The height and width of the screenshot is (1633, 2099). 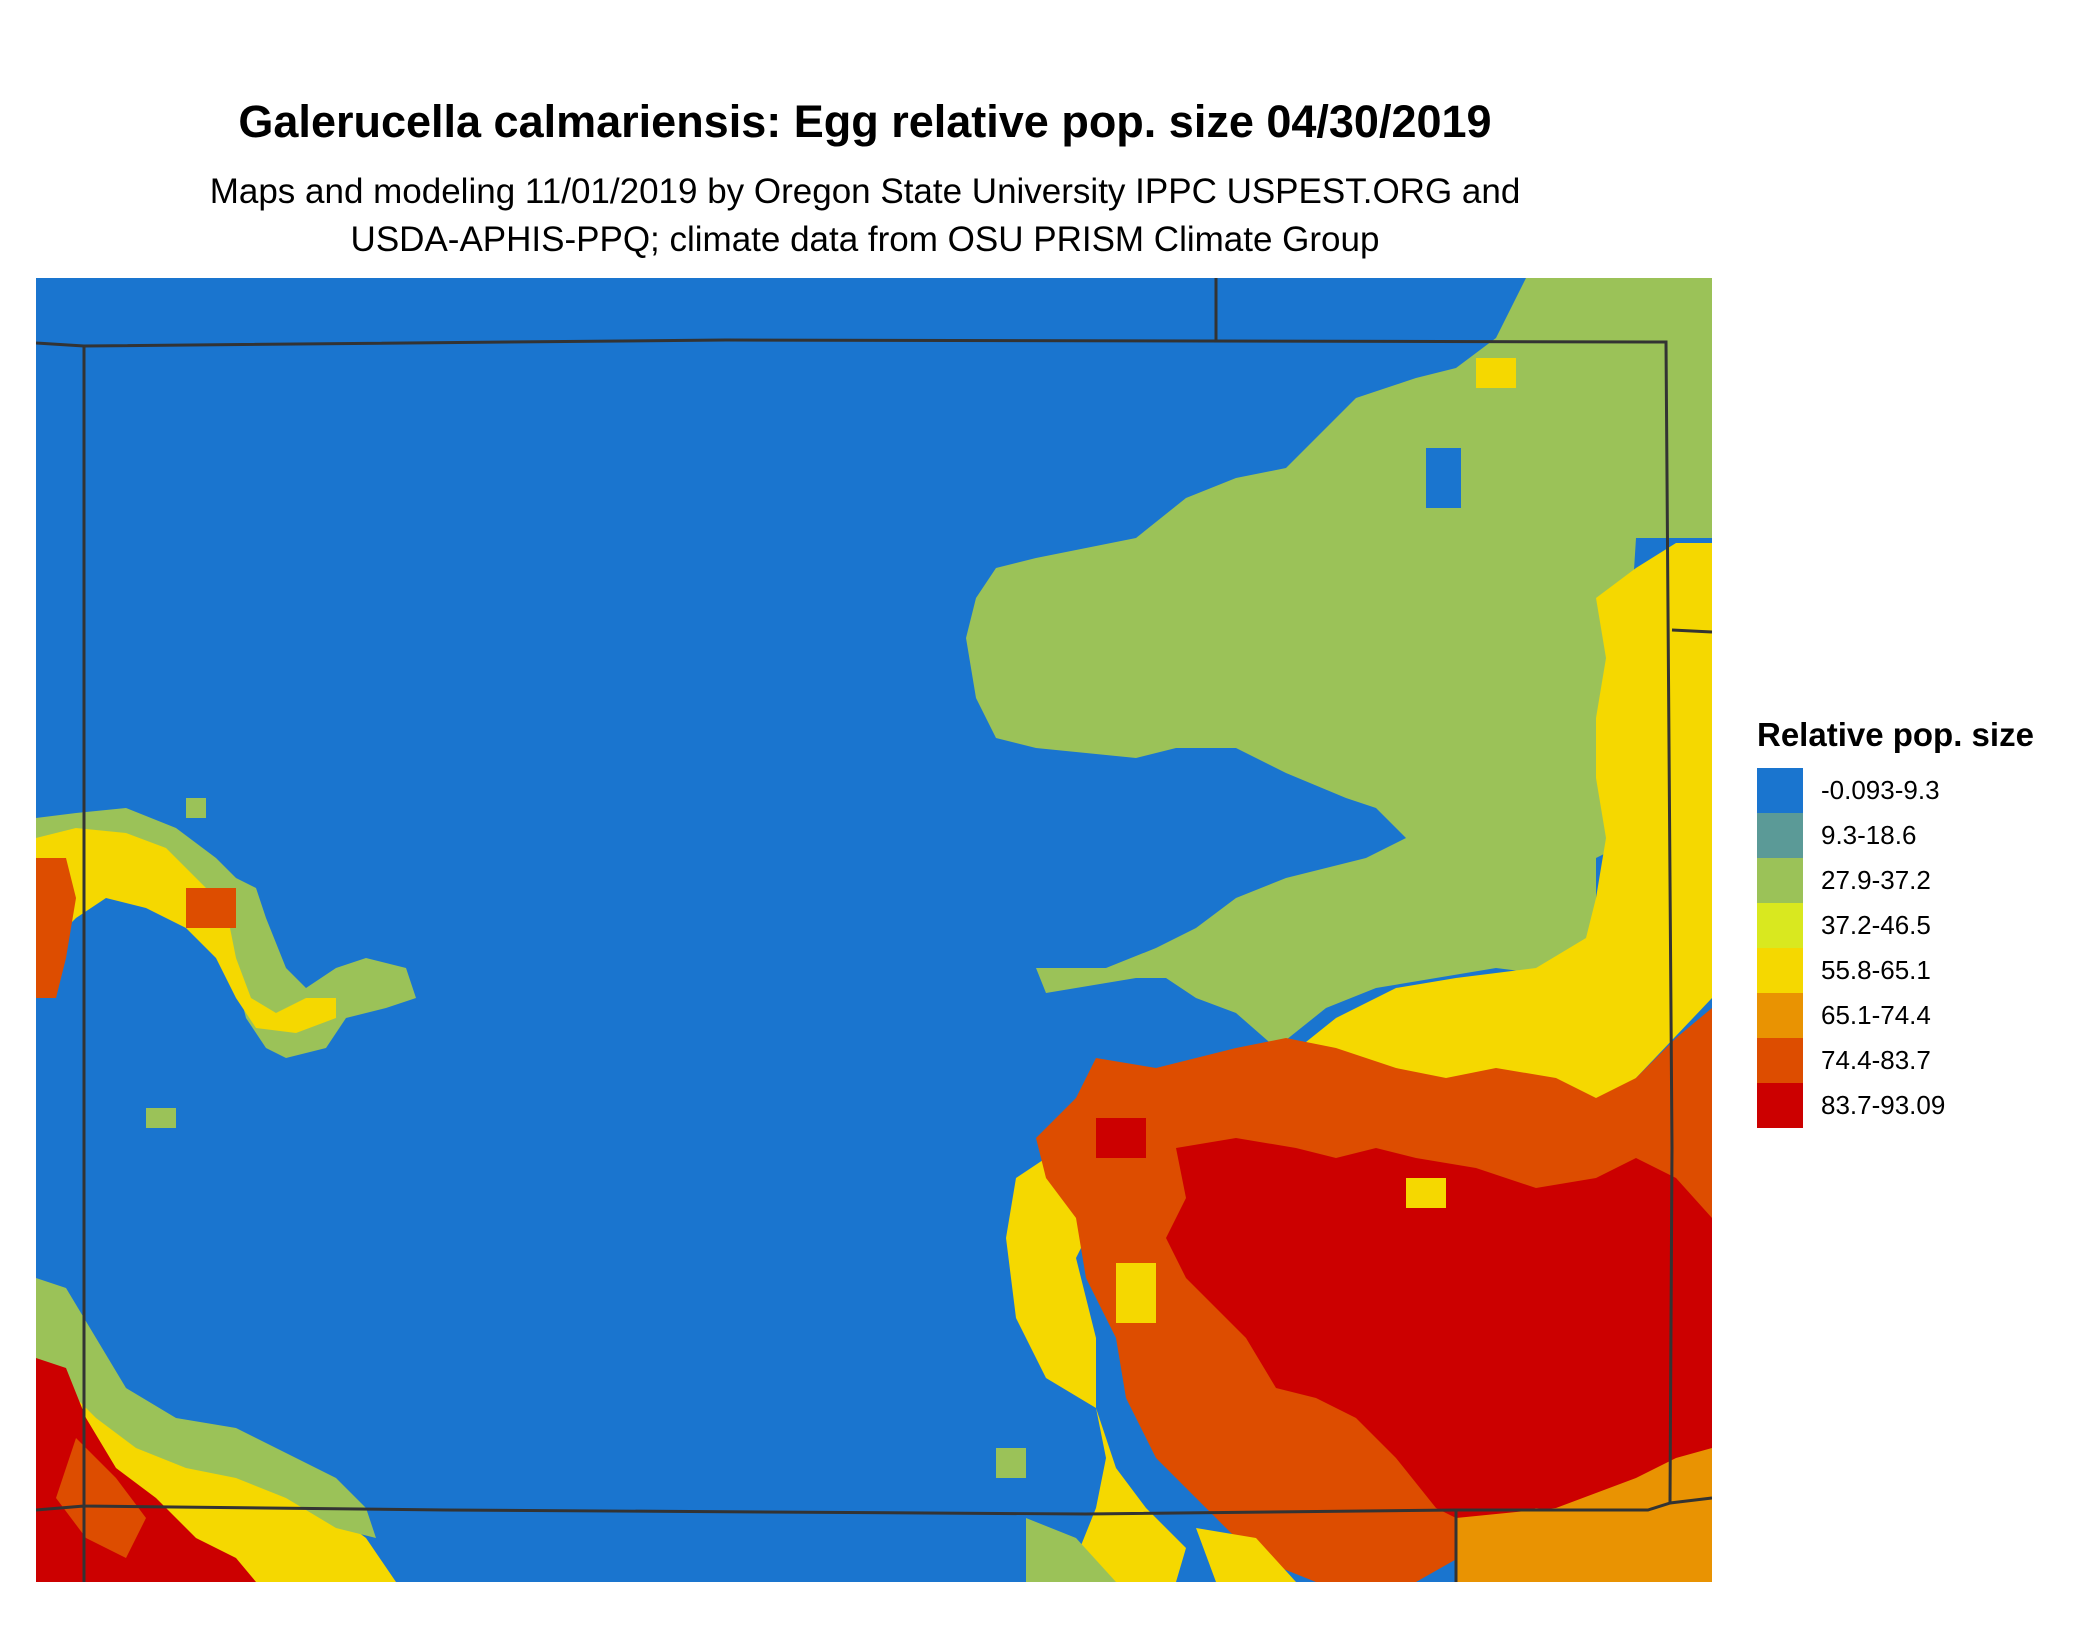 What do you see at coordinates (1876, 1060) in the screenshot?
I see `legend-label: 74.4-83.7` at bounding box center [1876, 1060].